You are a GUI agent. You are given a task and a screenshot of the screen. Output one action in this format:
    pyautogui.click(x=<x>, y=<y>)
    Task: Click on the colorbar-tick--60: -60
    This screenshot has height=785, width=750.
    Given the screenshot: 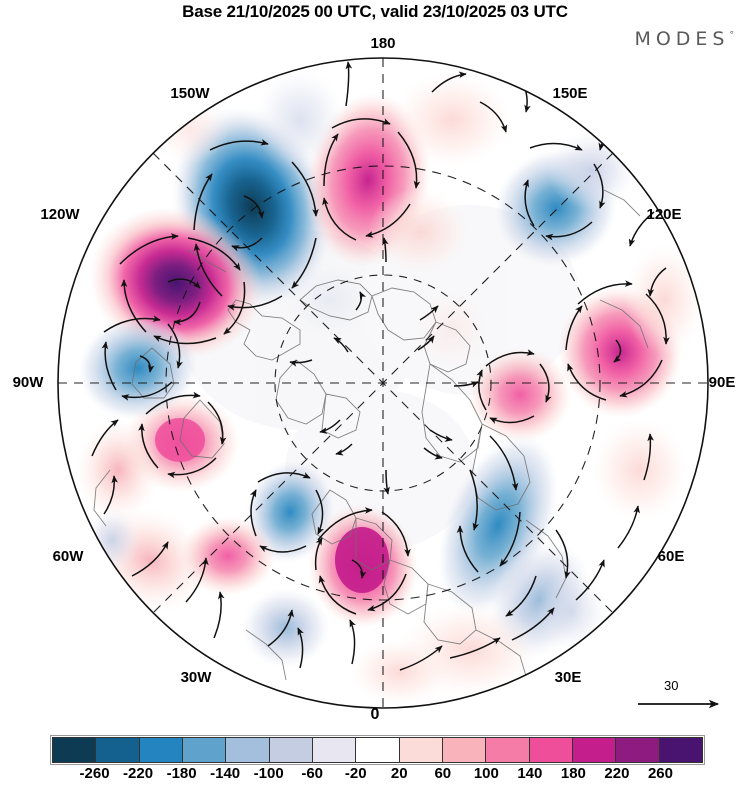 What is the action you would take?
    pyautogui.click(x=312, y=773)
    